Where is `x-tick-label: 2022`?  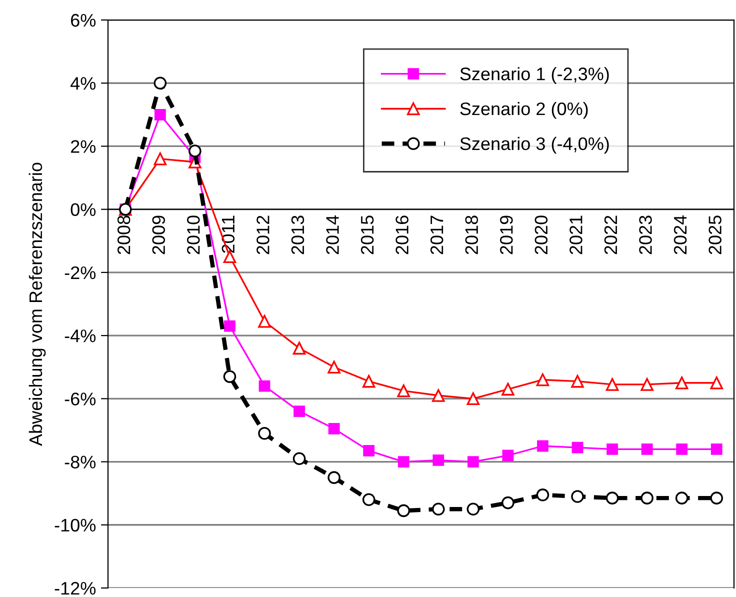 x-tick-label: 2022 is located at coordinates (611, 235).